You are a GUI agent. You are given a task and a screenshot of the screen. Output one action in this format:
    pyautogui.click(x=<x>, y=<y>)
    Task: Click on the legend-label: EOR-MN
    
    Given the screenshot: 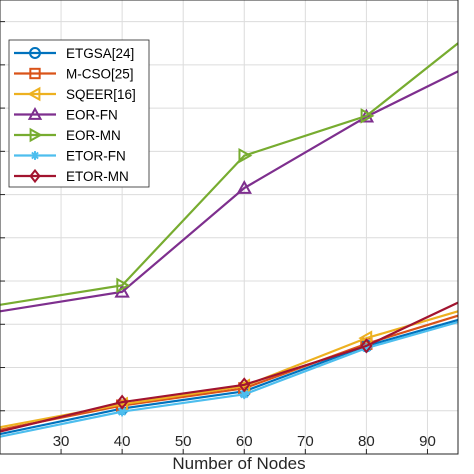 What is the action you would take?
    pyautogui.click(x=93, y=135)
    